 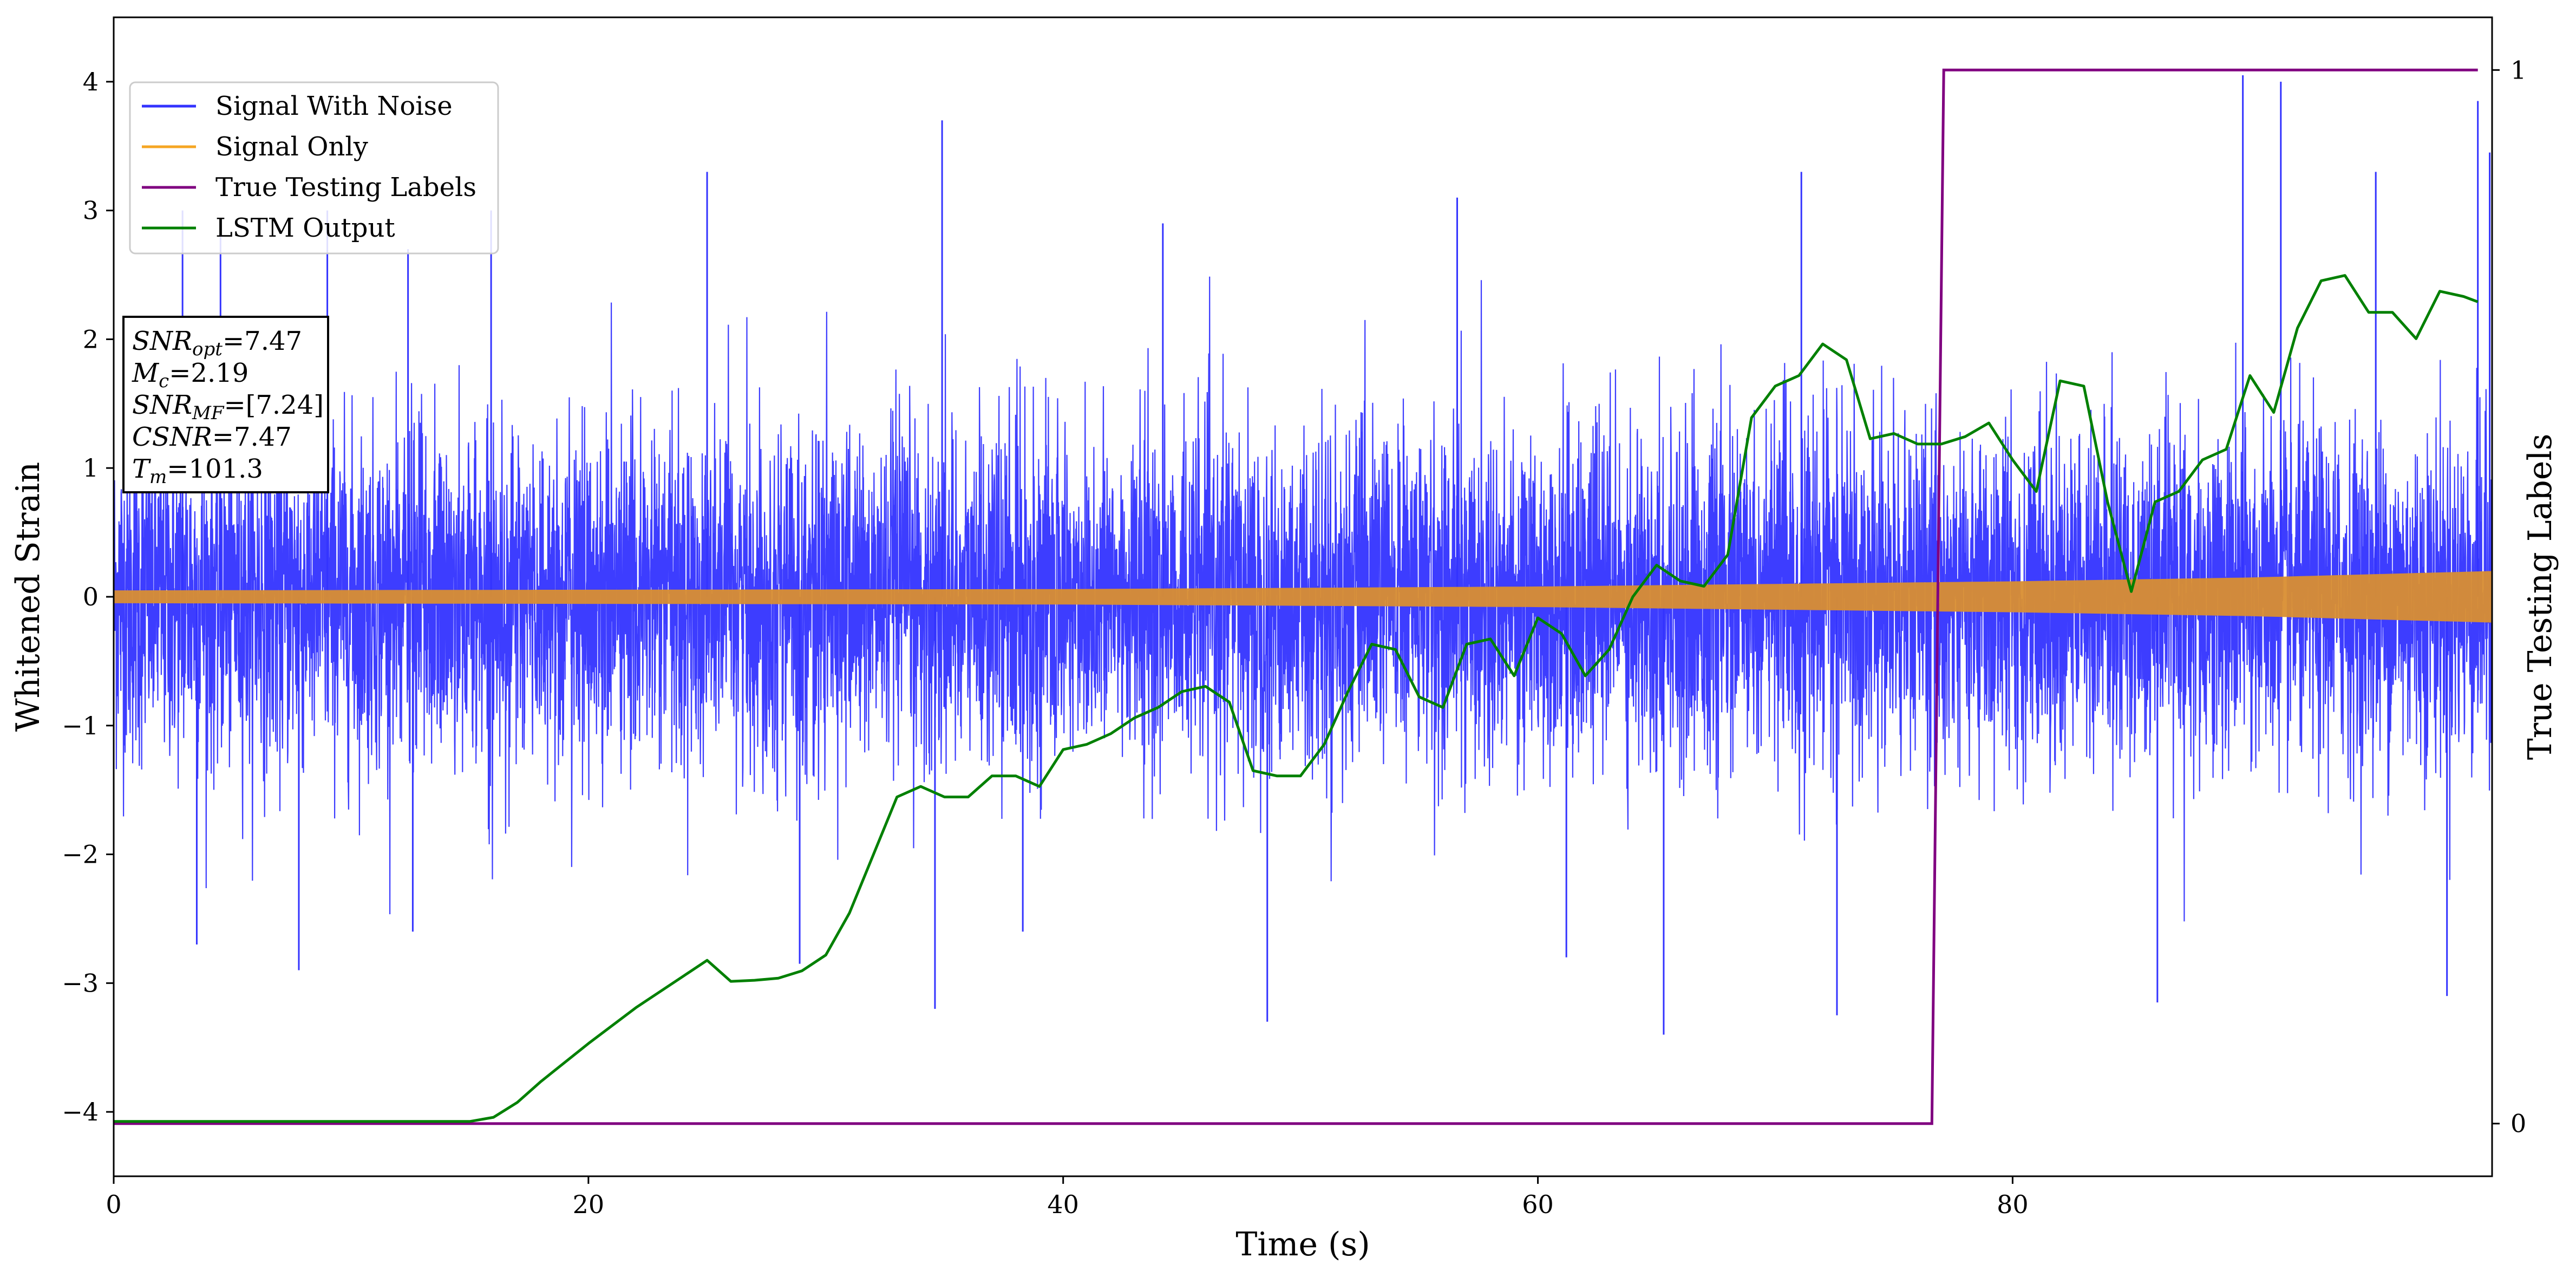 What do you see at coordinates (91, 596) in the screenshot?
I see `y-tick-label: 0` at bounding box center [91, 596].